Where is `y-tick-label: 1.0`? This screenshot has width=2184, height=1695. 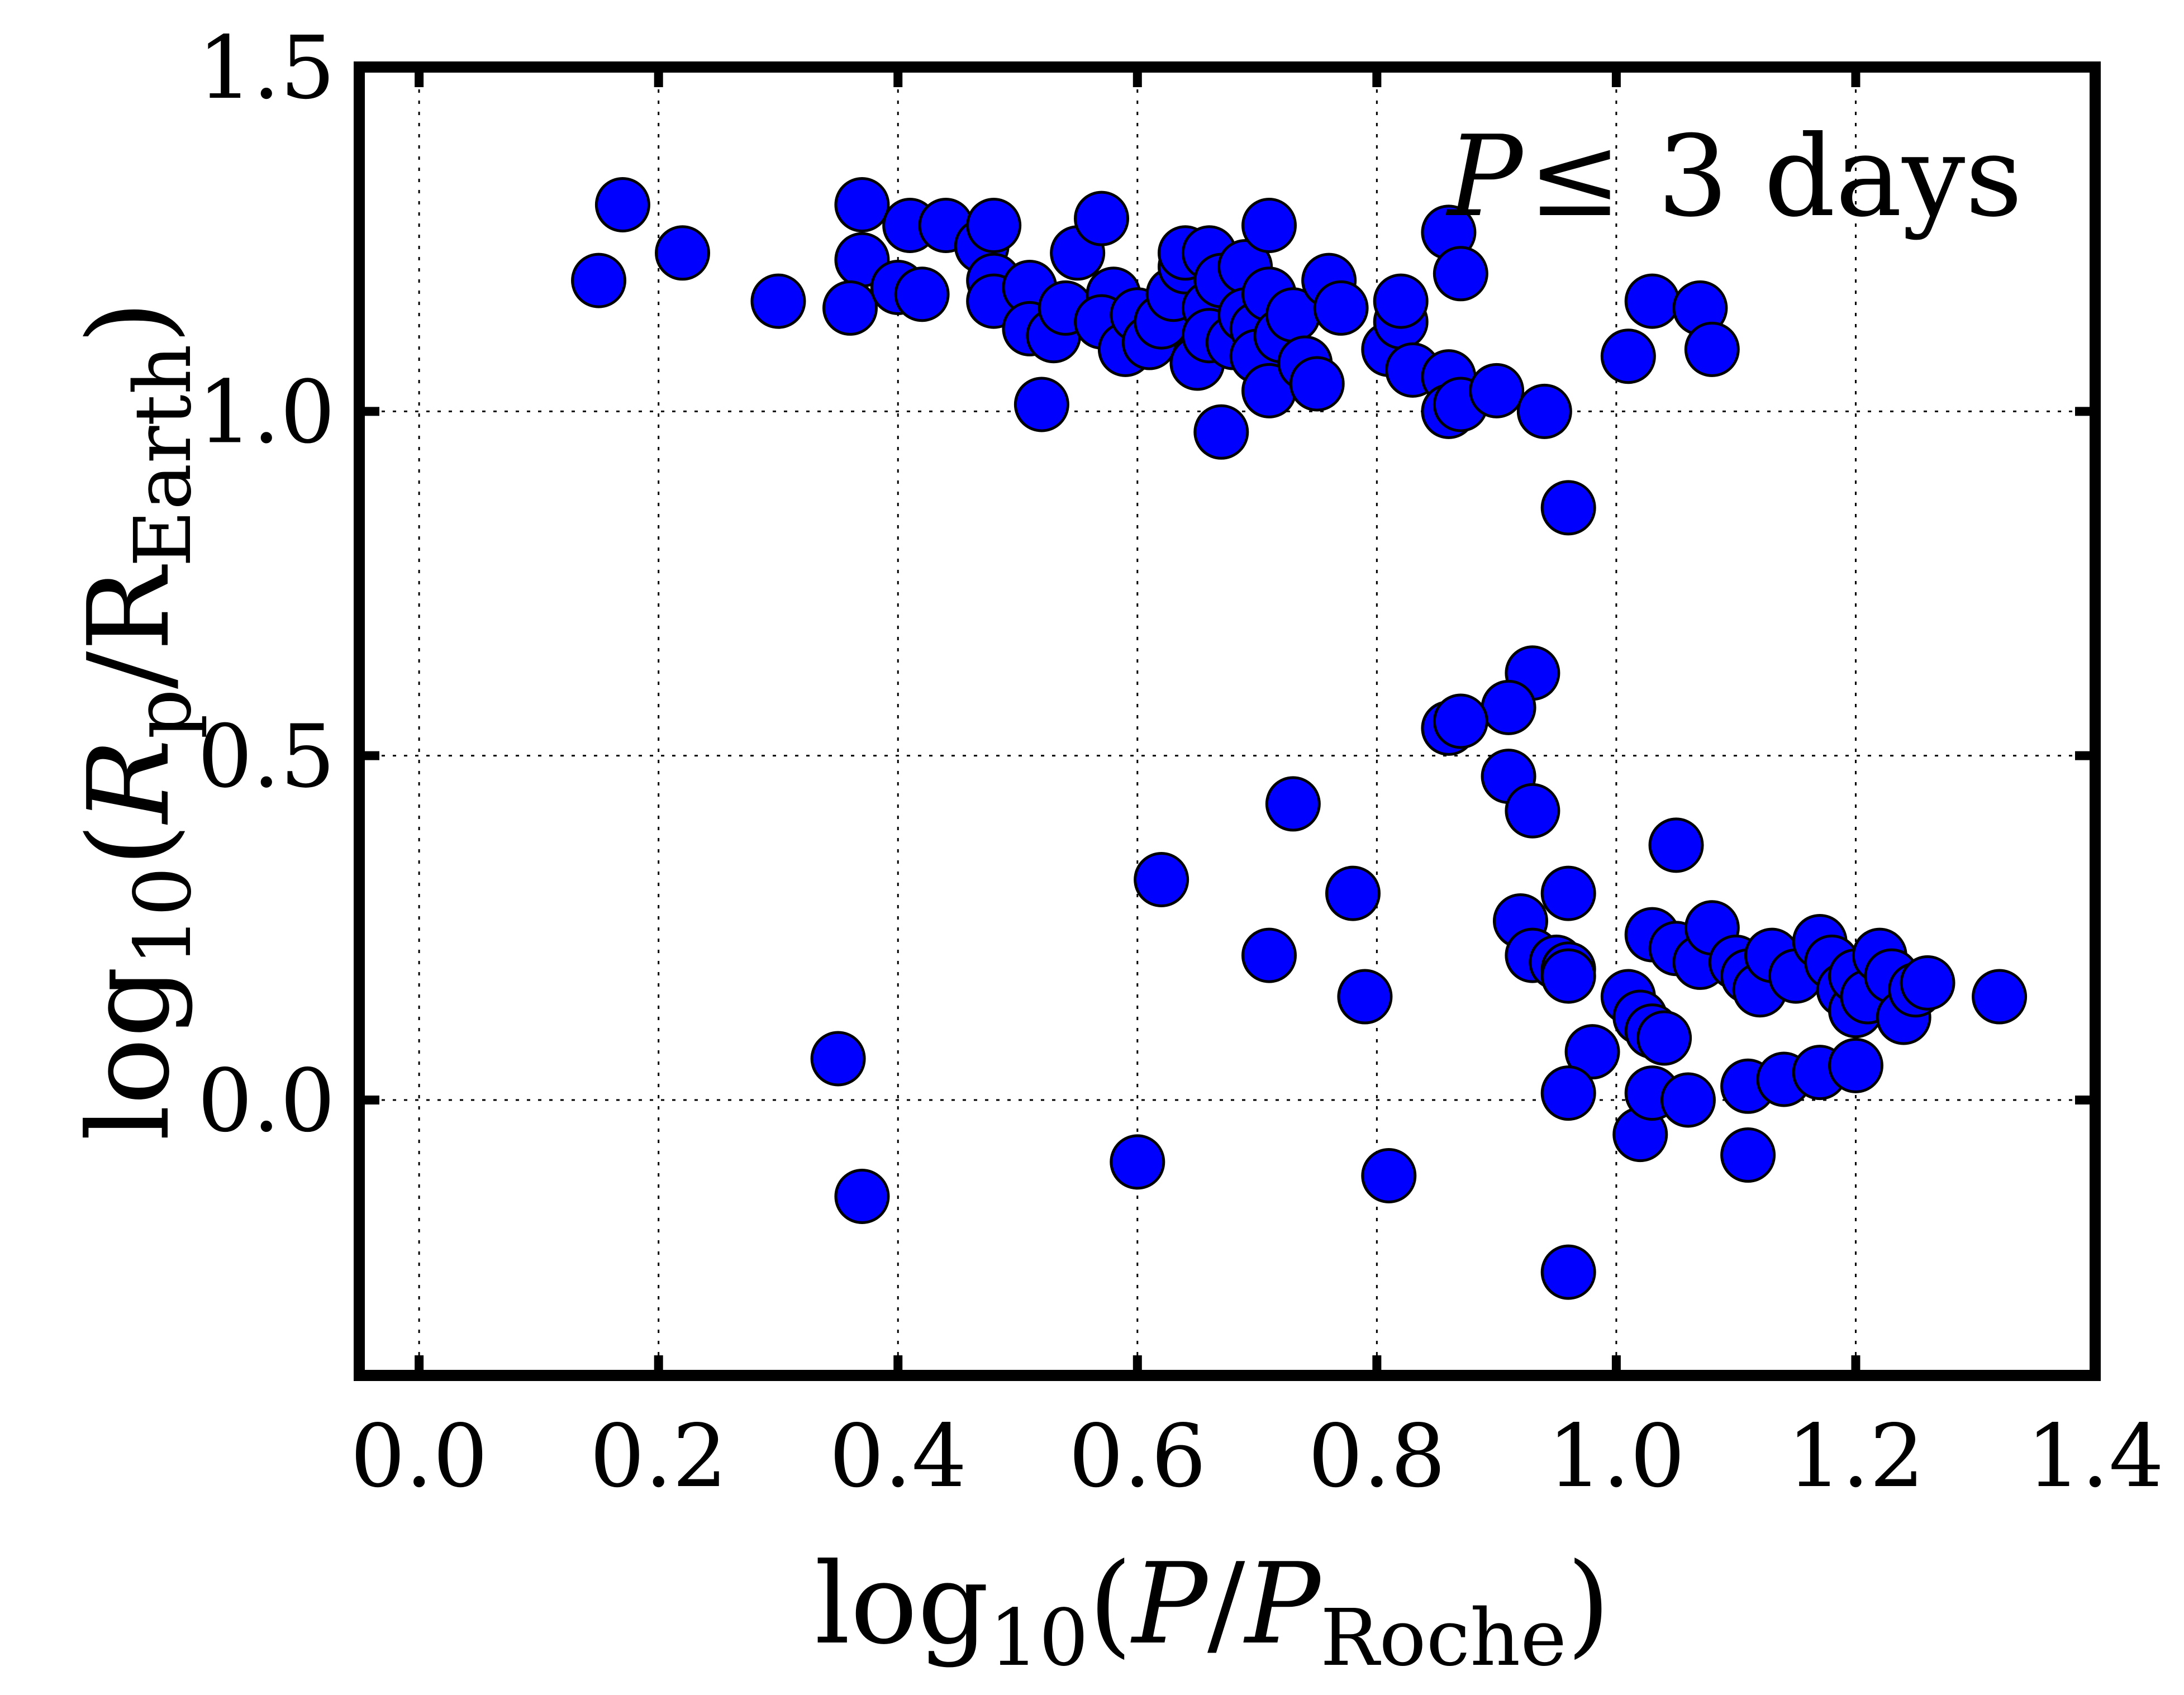
y-tick-label: 1.0 is located at coordinates (266, 412).